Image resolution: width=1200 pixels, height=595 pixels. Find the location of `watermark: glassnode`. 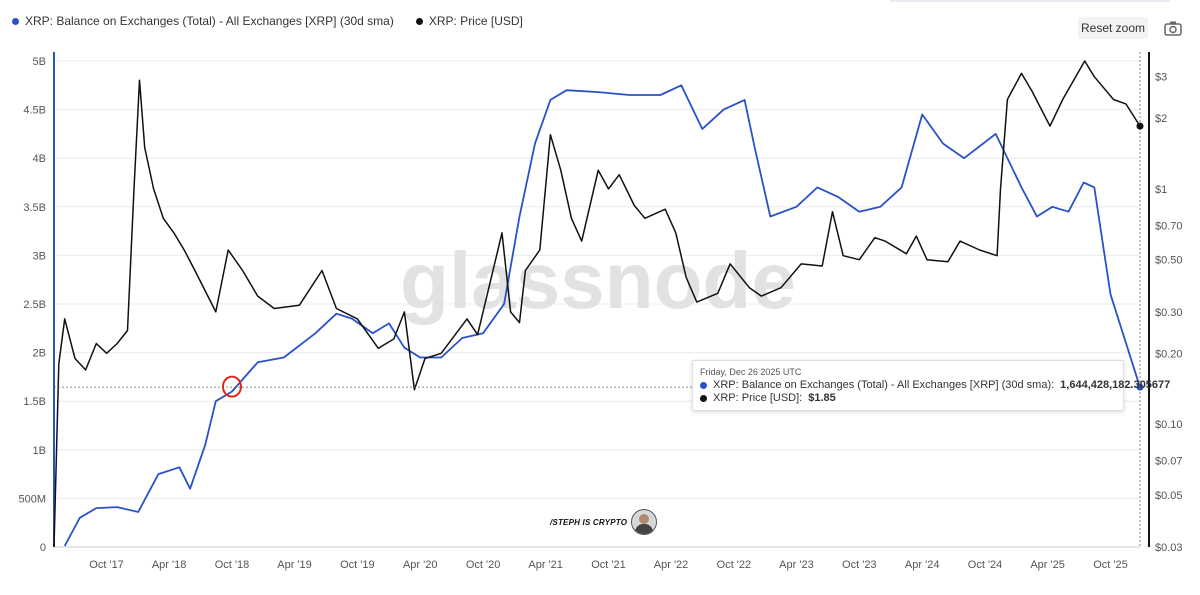

watermark: glassnode is located at coordinates (598, 280).